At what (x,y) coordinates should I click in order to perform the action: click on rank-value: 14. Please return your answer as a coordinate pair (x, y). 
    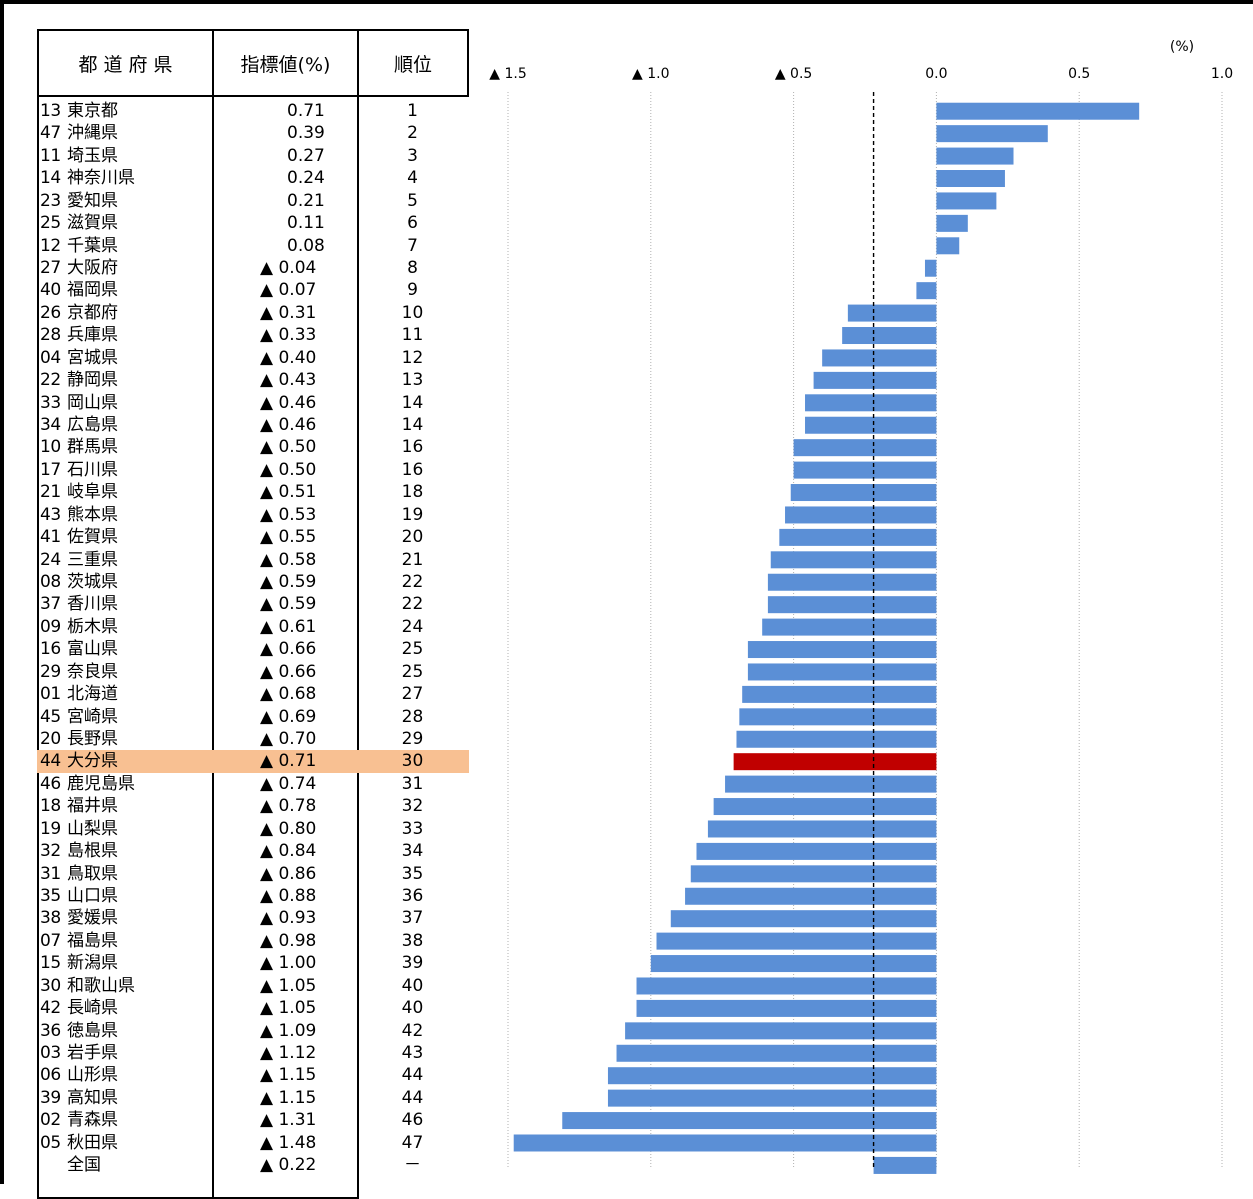
    Looking at the image, I should click on (412, 402).